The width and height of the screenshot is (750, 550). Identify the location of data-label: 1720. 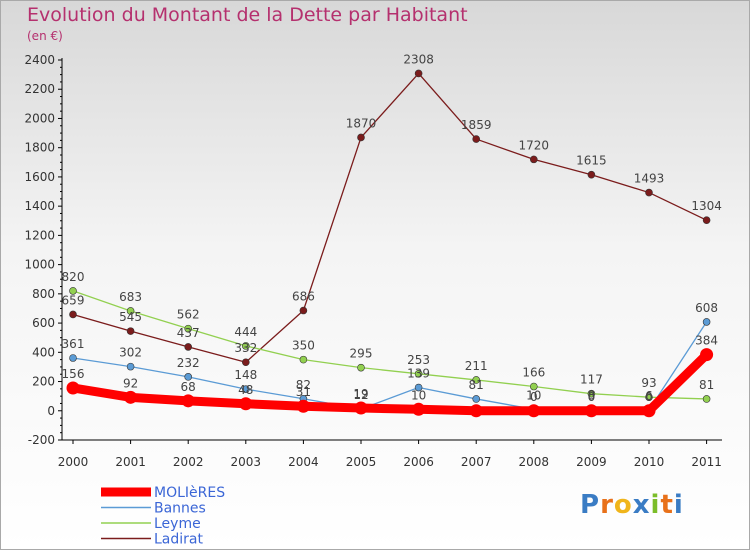
(534, 145).